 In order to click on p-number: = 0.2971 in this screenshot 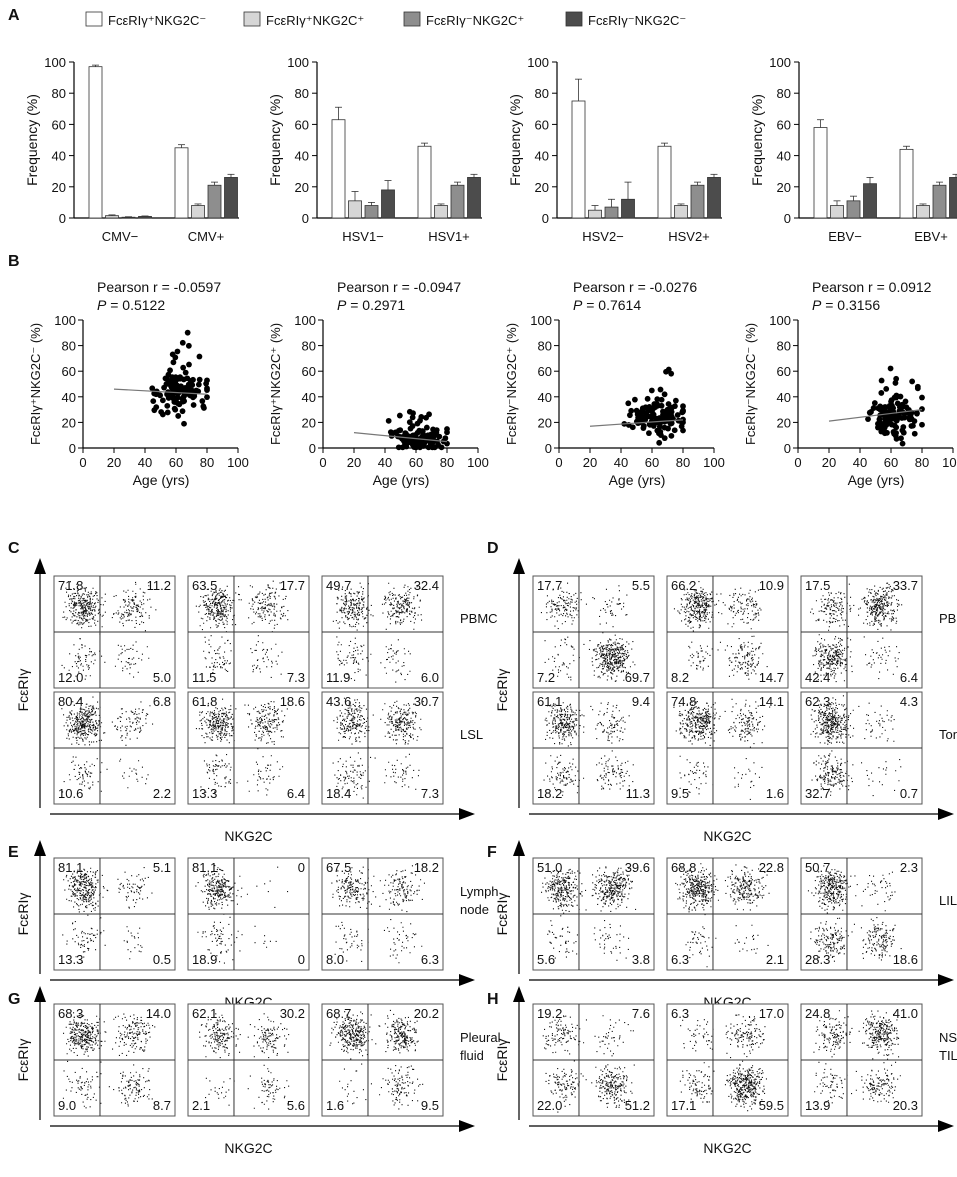, I will do `click(375, 305)`.